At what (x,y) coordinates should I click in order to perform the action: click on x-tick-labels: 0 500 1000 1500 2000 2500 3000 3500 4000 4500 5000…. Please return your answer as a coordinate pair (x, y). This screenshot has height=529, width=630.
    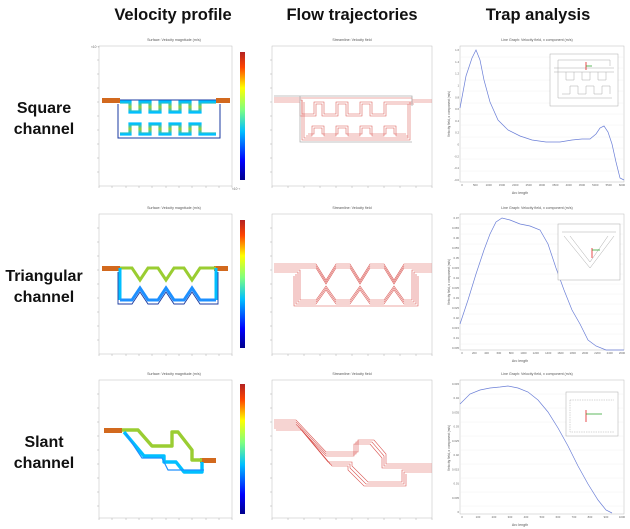
    Looking at the image, I should click on (543, 185).